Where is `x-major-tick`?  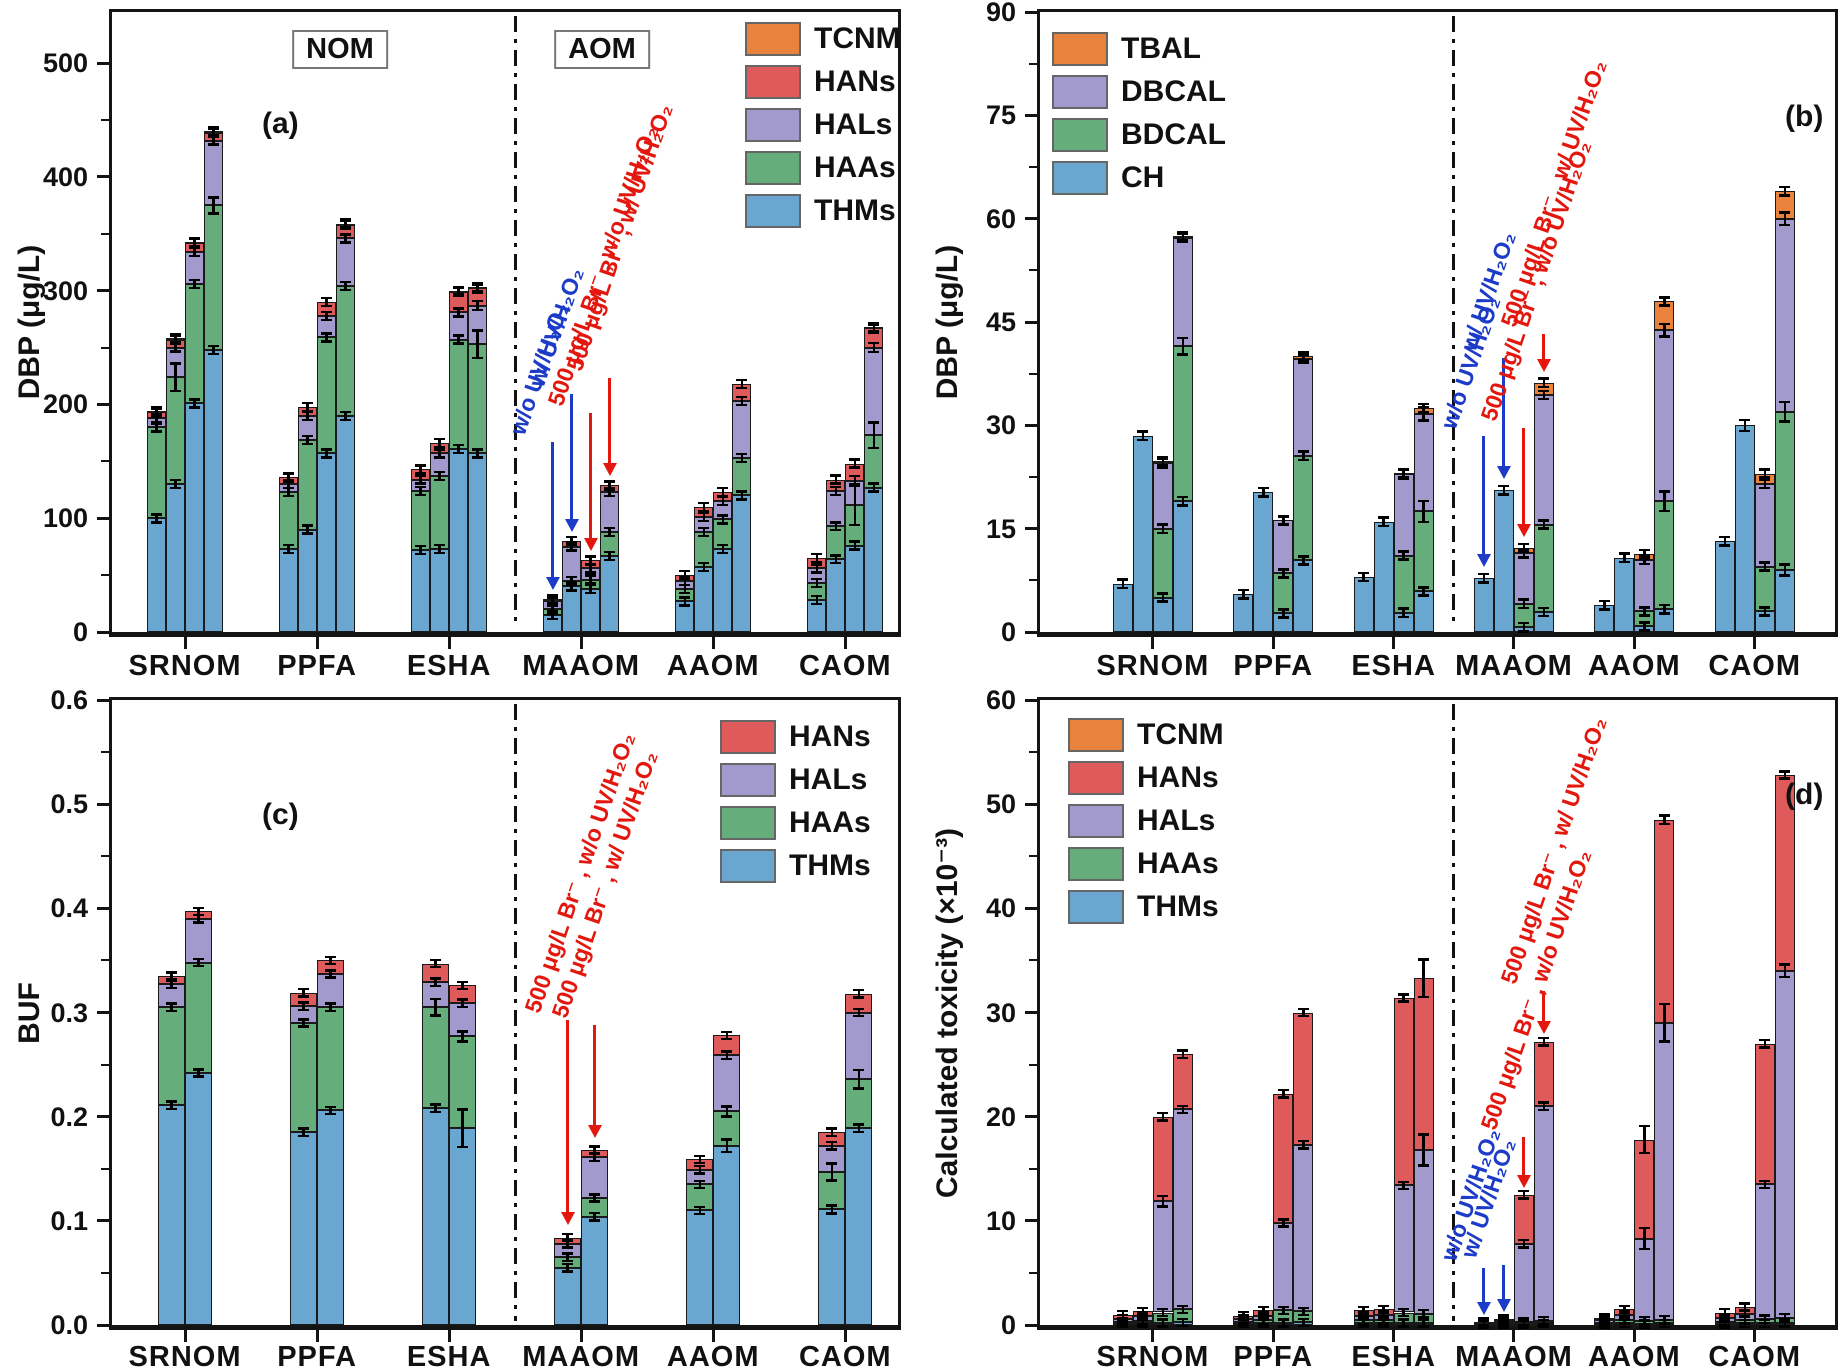 x-major-tick is located at coordinates (1634, 643).